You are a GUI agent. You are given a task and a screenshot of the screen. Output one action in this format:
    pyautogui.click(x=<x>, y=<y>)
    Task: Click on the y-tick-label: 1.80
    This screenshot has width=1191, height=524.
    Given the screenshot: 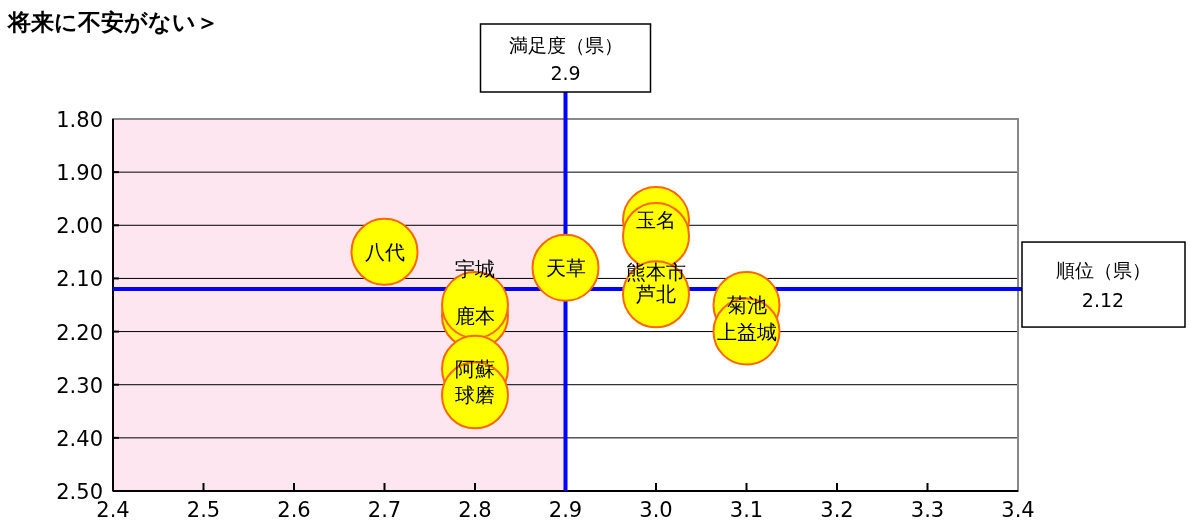 What is the action you would take?
    pyautogui.click(x=79, y=120)
    